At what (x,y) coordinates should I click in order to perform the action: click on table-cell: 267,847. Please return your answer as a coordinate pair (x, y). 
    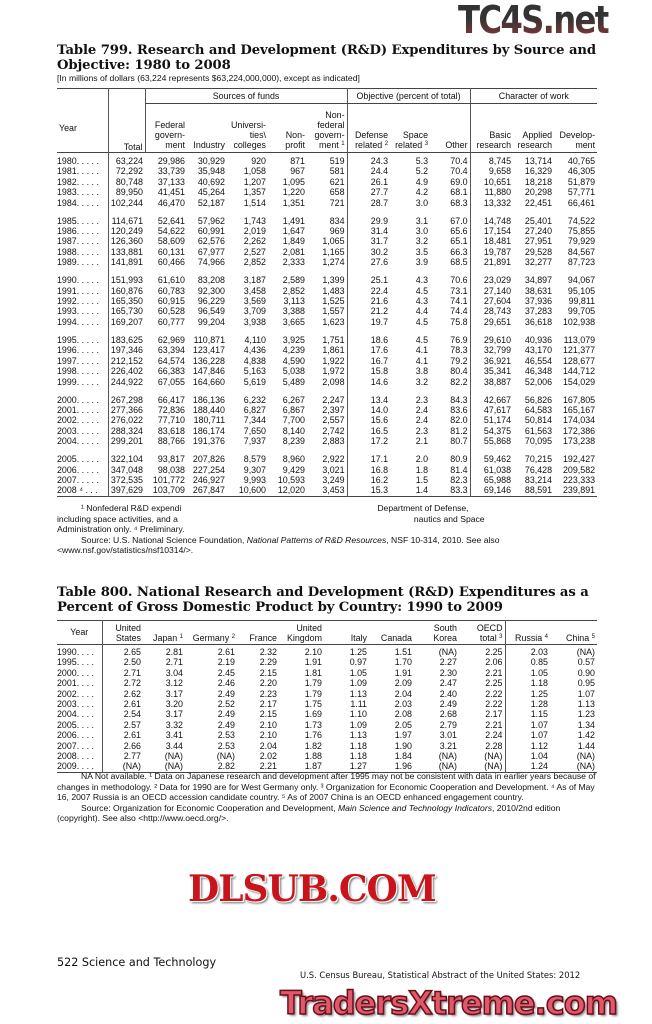
    Looking at the image, I should click on (208, 490).